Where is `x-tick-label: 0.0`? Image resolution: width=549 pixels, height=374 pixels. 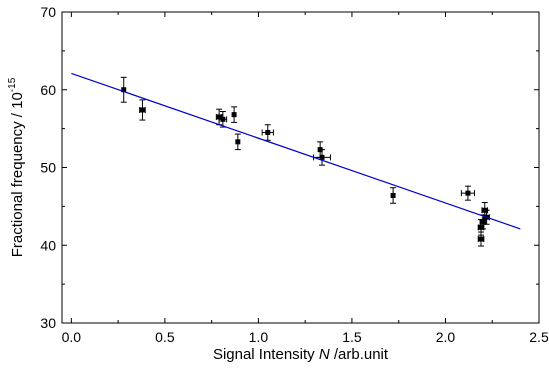 x-tick-label: 0.0 is located at coordinates (72, 337).